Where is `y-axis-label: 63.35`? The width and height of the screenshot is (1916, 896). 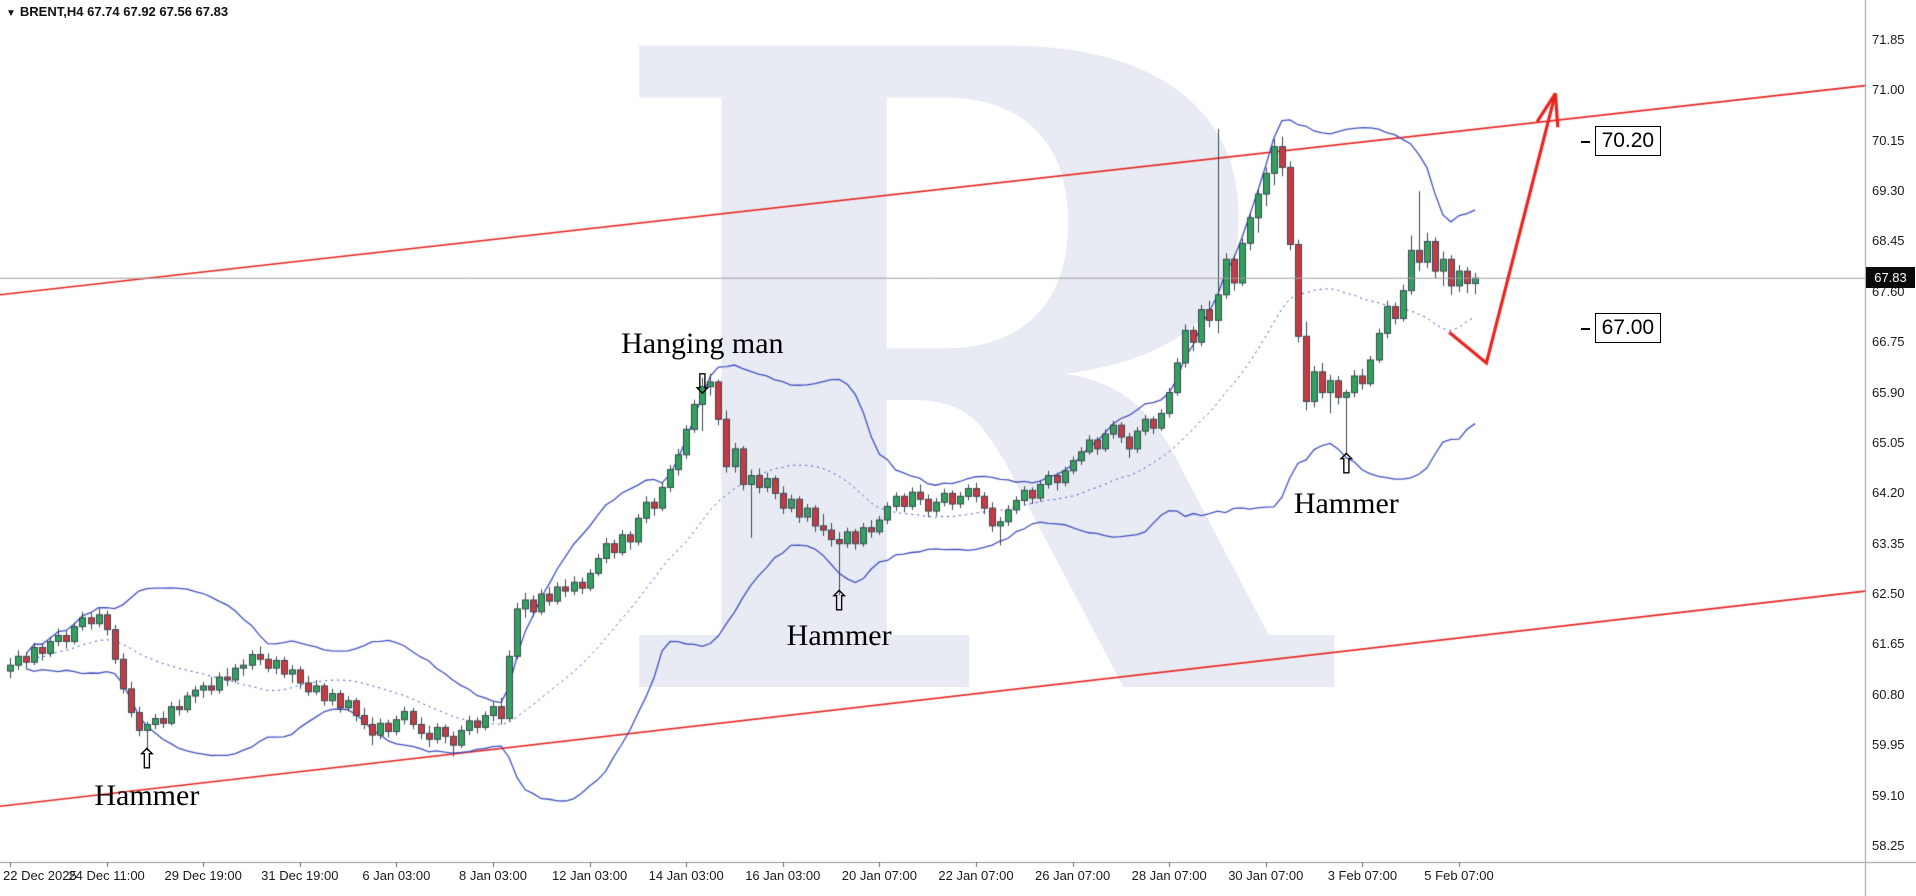 y-axis-label: 63.35 is located at coordinates (1888, 543).